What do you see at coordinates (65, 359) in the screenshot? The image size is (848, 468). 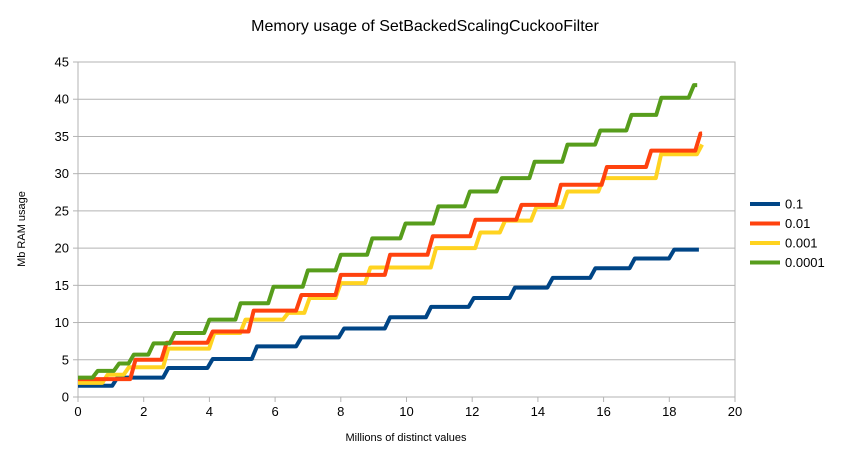 I see `y-tick-label: 5` at bounding box center [65, 359].